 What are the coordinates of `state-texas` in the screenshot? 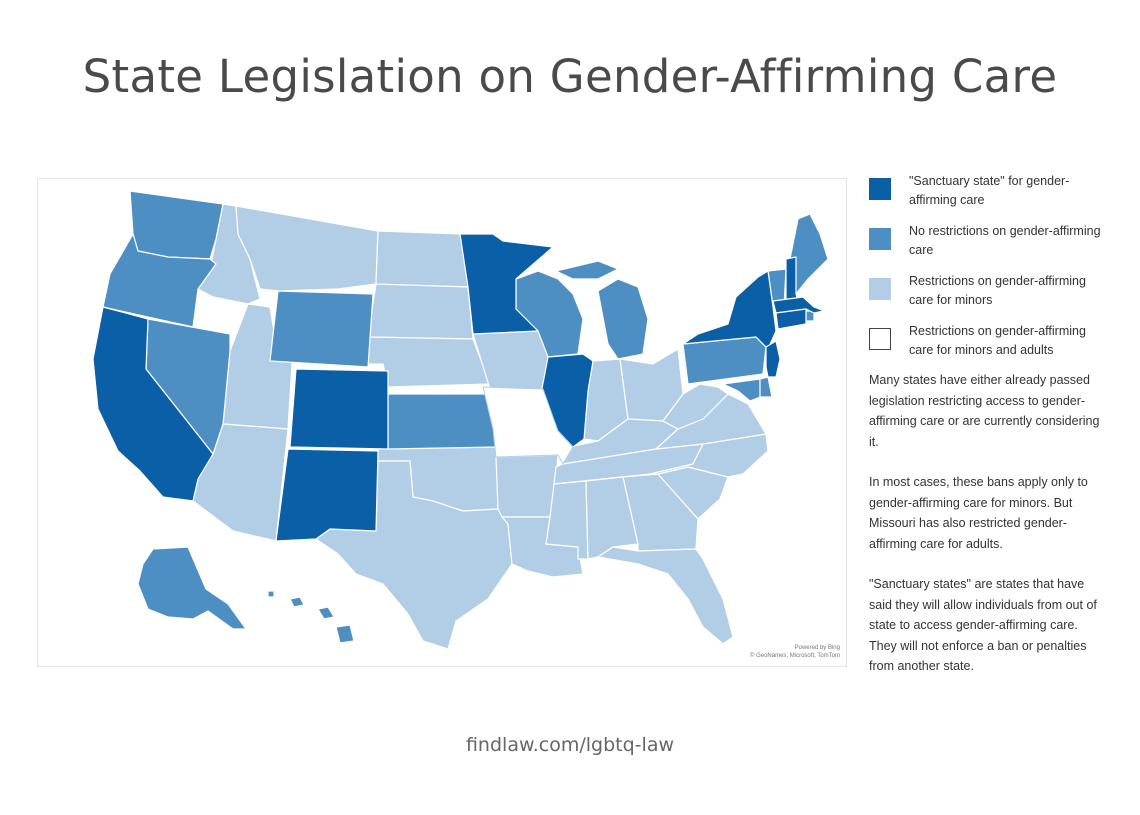 It's located at (414, 555).